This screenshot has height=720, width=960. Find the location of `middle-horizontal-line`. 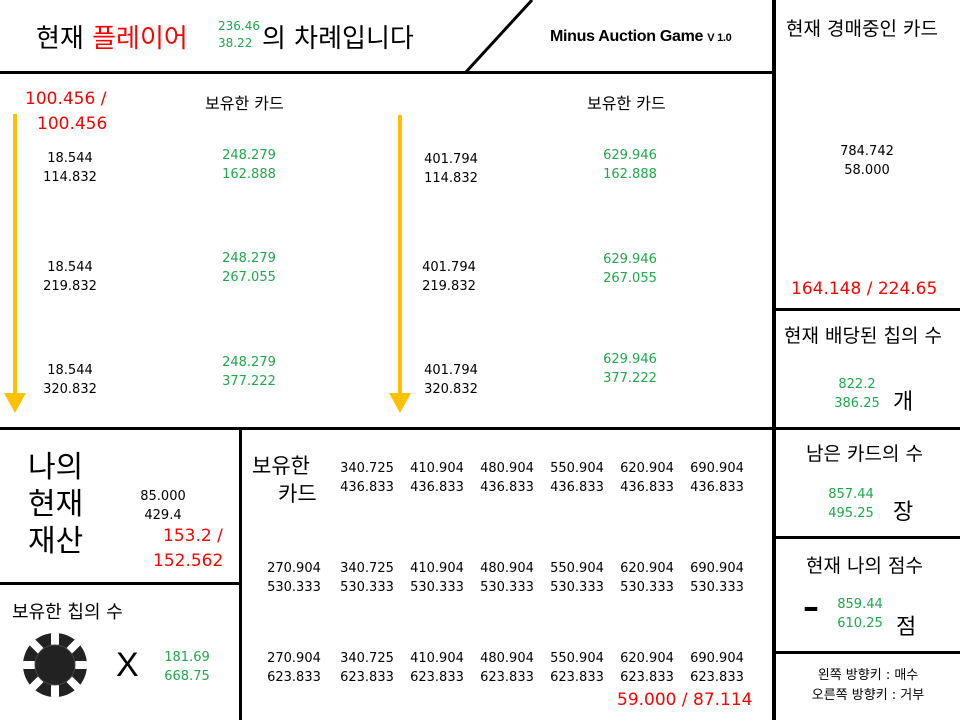

middle-horizontal-line is located at coordinates (386, 428).